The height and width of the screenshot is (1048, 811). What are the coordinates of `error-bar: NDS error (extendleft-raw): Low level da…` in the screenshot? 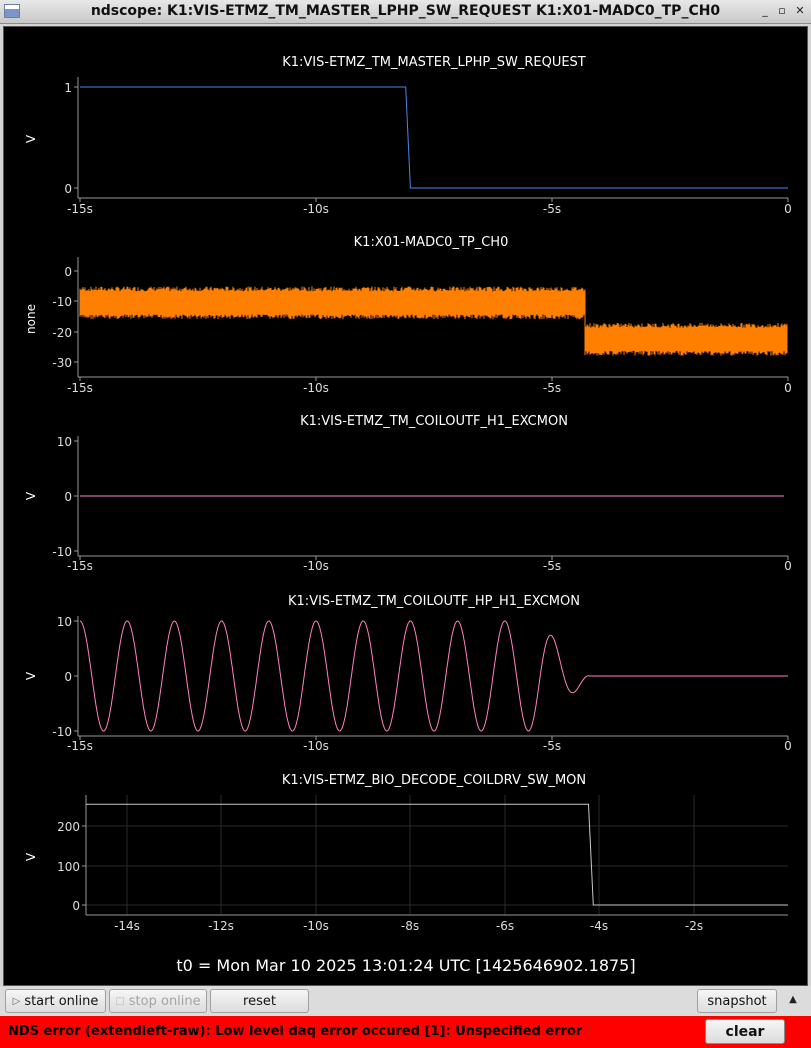 It's located at (405, 1032).